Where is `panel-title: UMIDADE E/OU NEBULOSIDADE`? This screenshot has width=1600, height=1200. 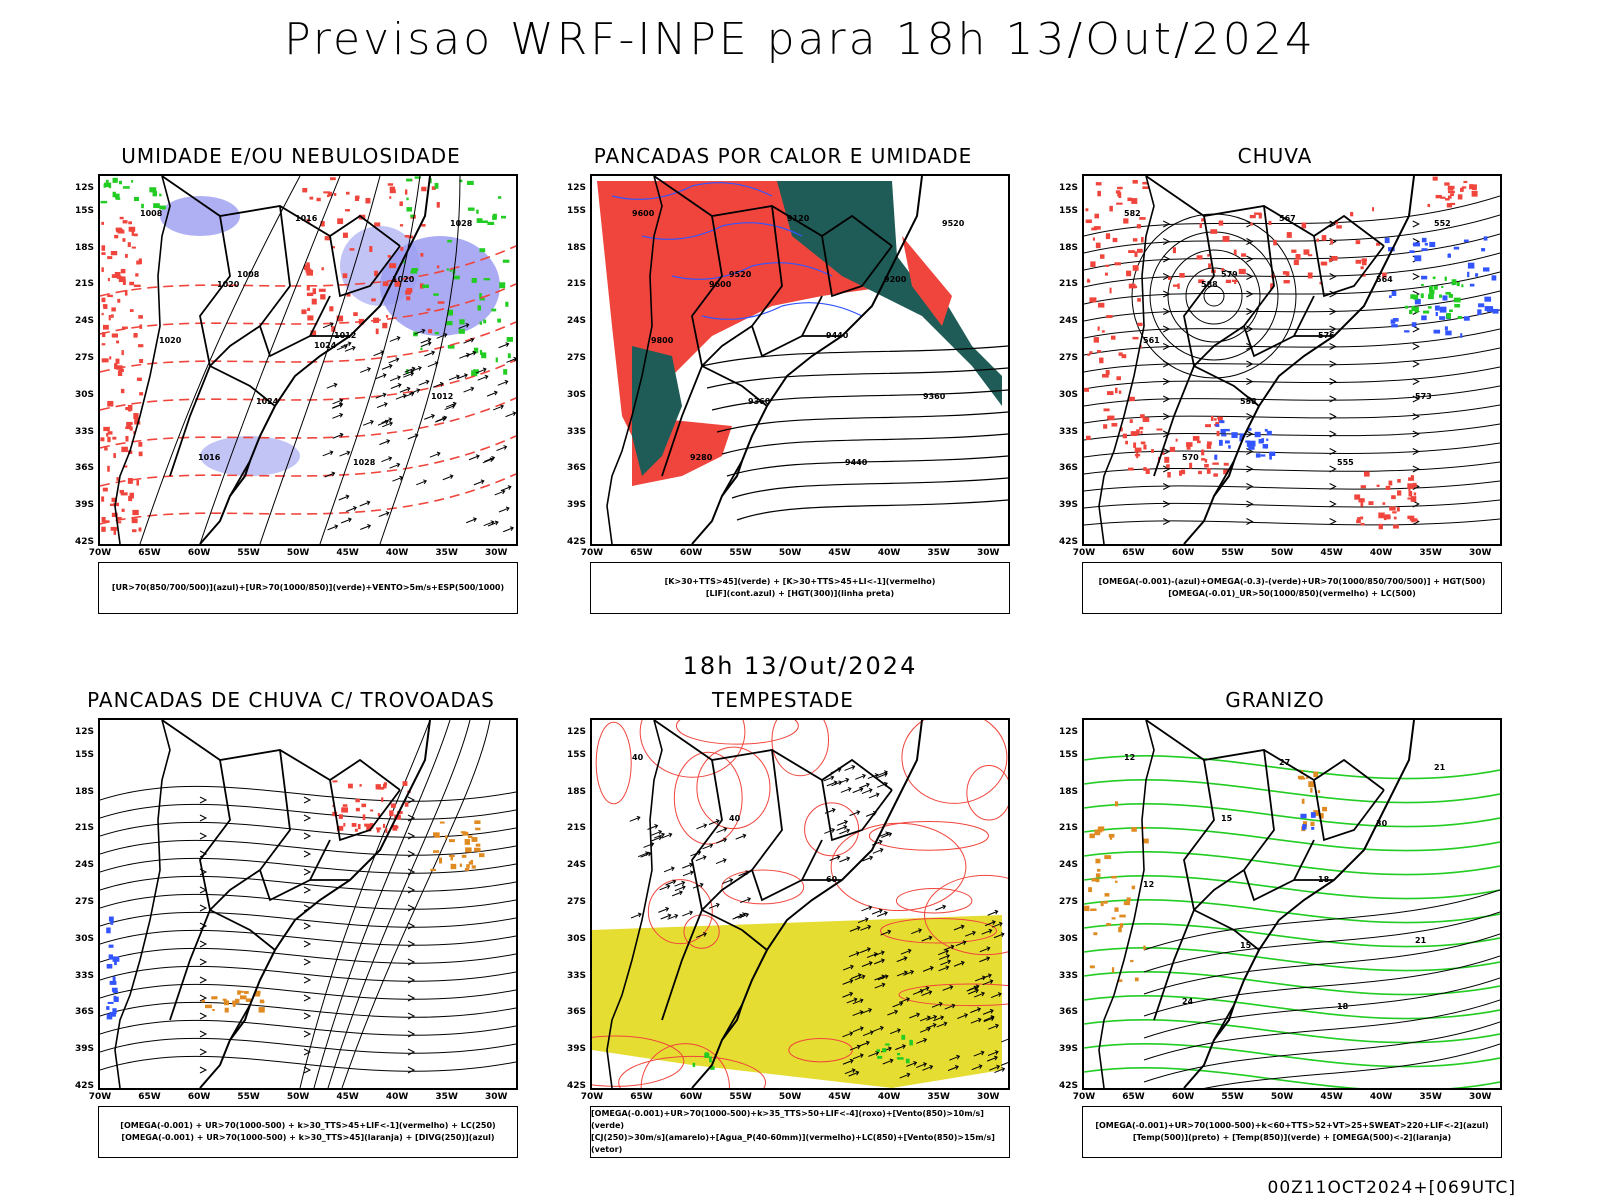 panel-title: UMIDADE E/OU NEBULOSIDADE is located at coordinates (291, 156).